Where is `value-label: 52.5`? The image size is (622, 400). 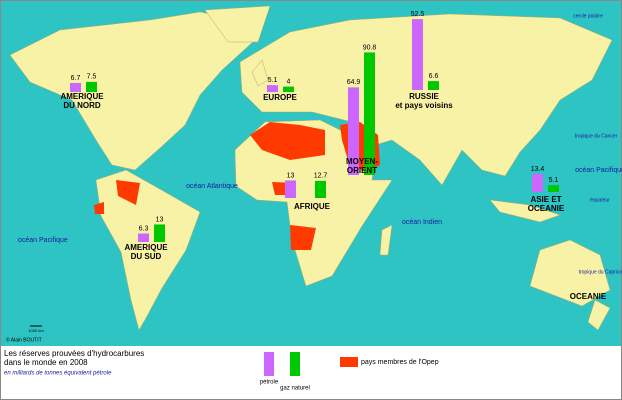 value-label: 52.5 is located at coordinates (418, 14).